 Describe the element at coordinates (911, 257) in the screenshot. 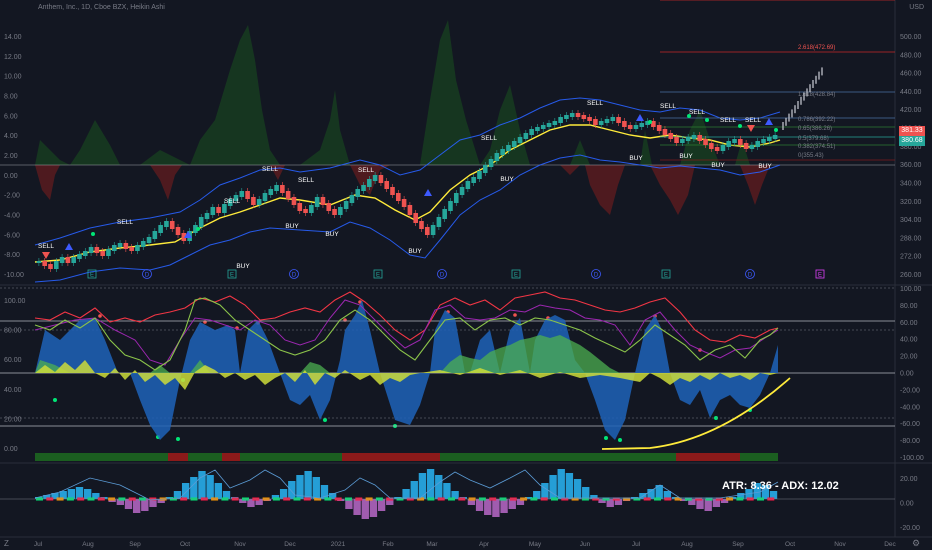

I see `right-axis-tick: 272.00` at that location.